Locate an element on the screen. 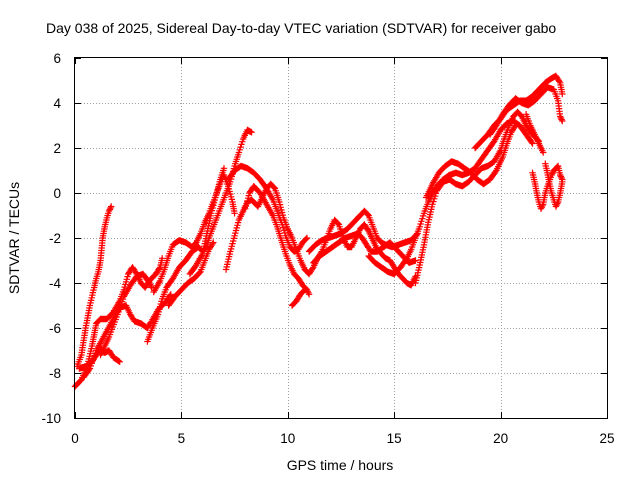 Image resolution: width=640 pixels, height=480 pixels. series-track-i is located at coordinates (207, 221).